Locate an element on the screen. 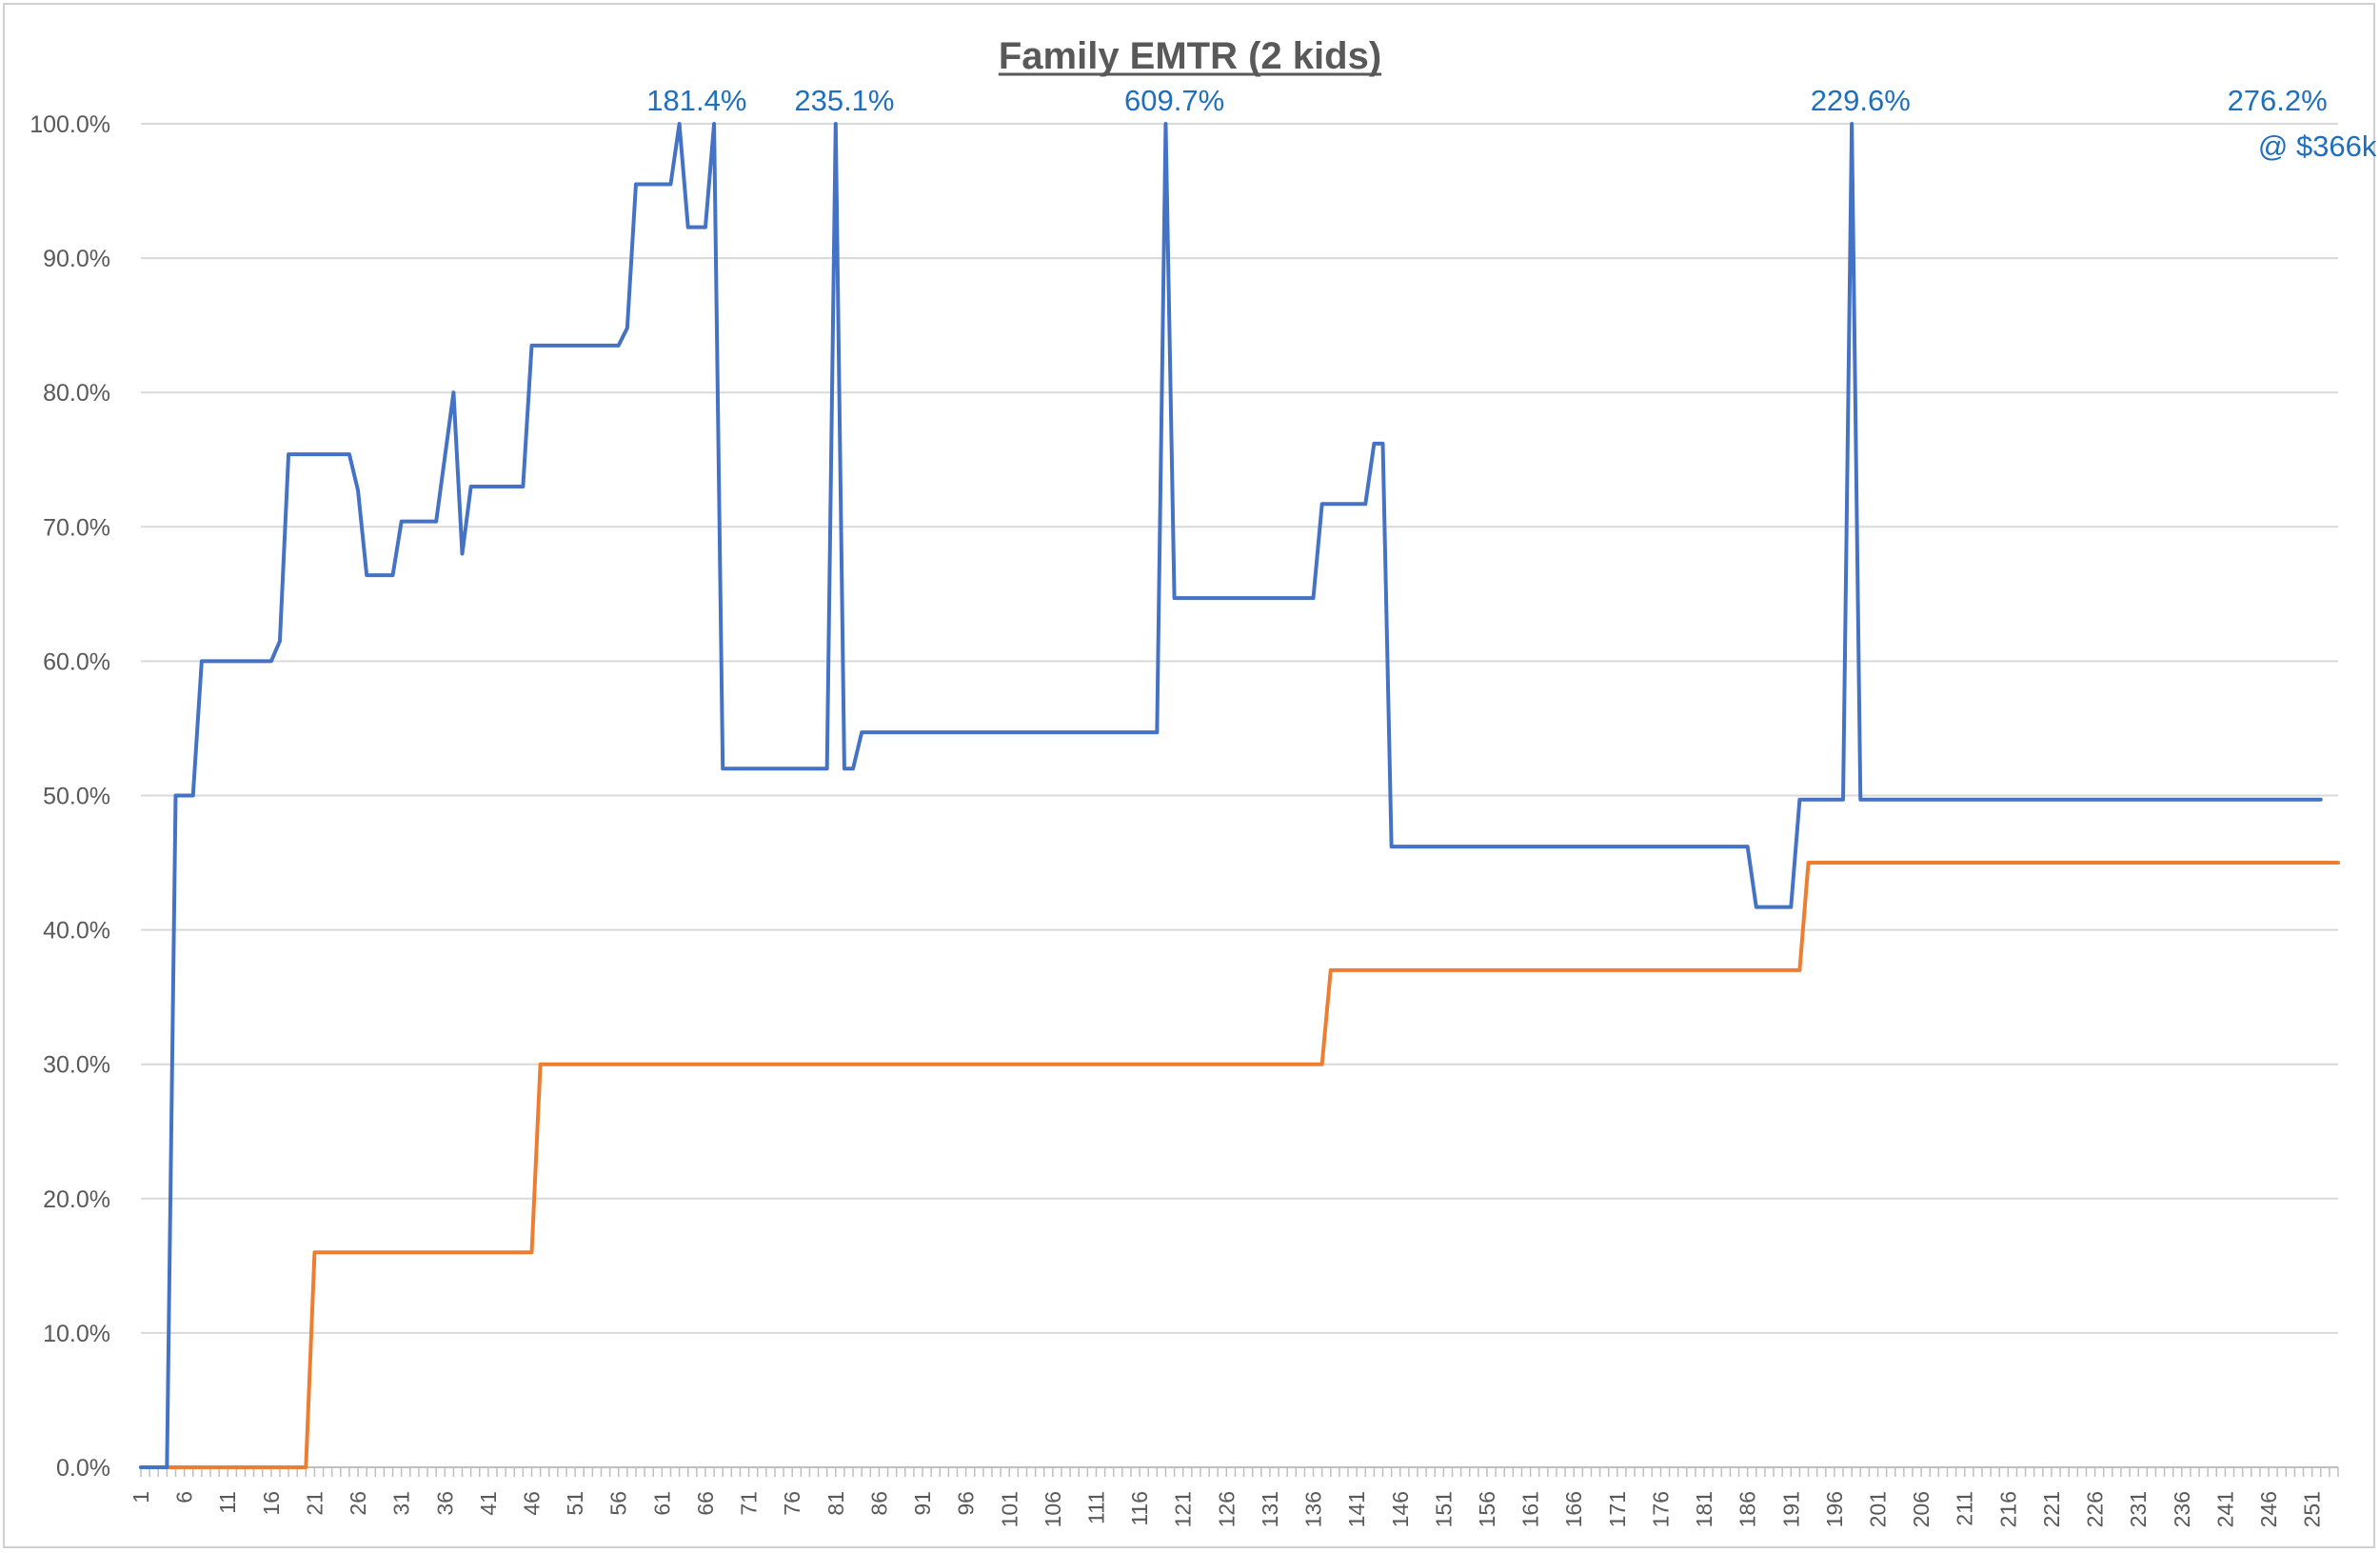 This screenshot has height=1553, width=2380. x-tick-label: 221 is located at coordinates (2051, 1509).